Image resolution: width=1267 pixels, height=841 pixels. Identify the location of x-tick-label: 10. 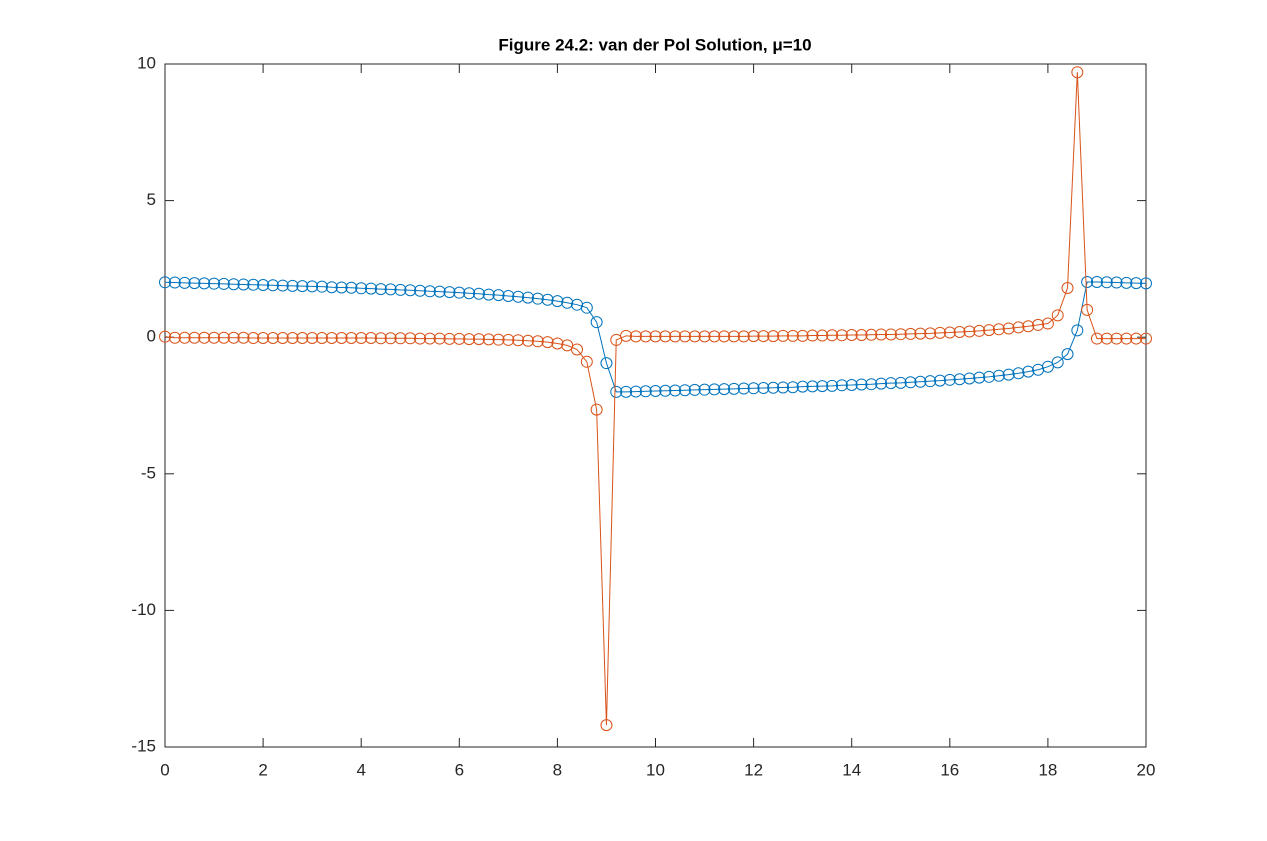
(655, 769).